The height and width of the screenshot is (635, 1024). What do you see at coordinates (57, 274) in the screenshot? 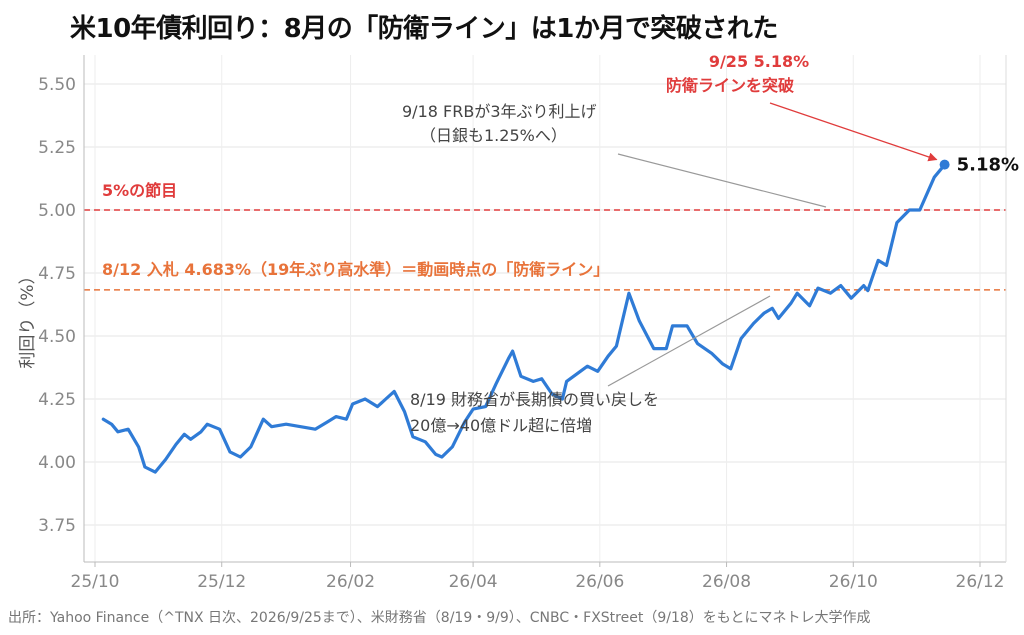
I see `y-tick-label: 4.75` at bounding box center [57, 274].